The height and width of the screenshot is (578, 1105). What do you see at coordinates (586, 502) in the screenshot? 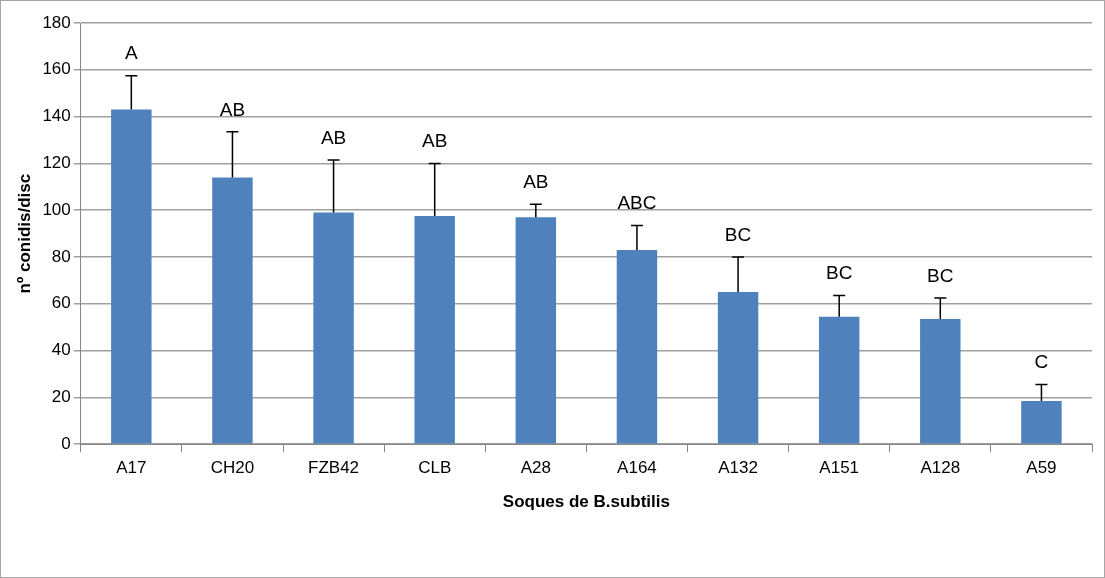
I see `x-axis-title: Soques de B.subtilis` at bounding box center [586, 502].